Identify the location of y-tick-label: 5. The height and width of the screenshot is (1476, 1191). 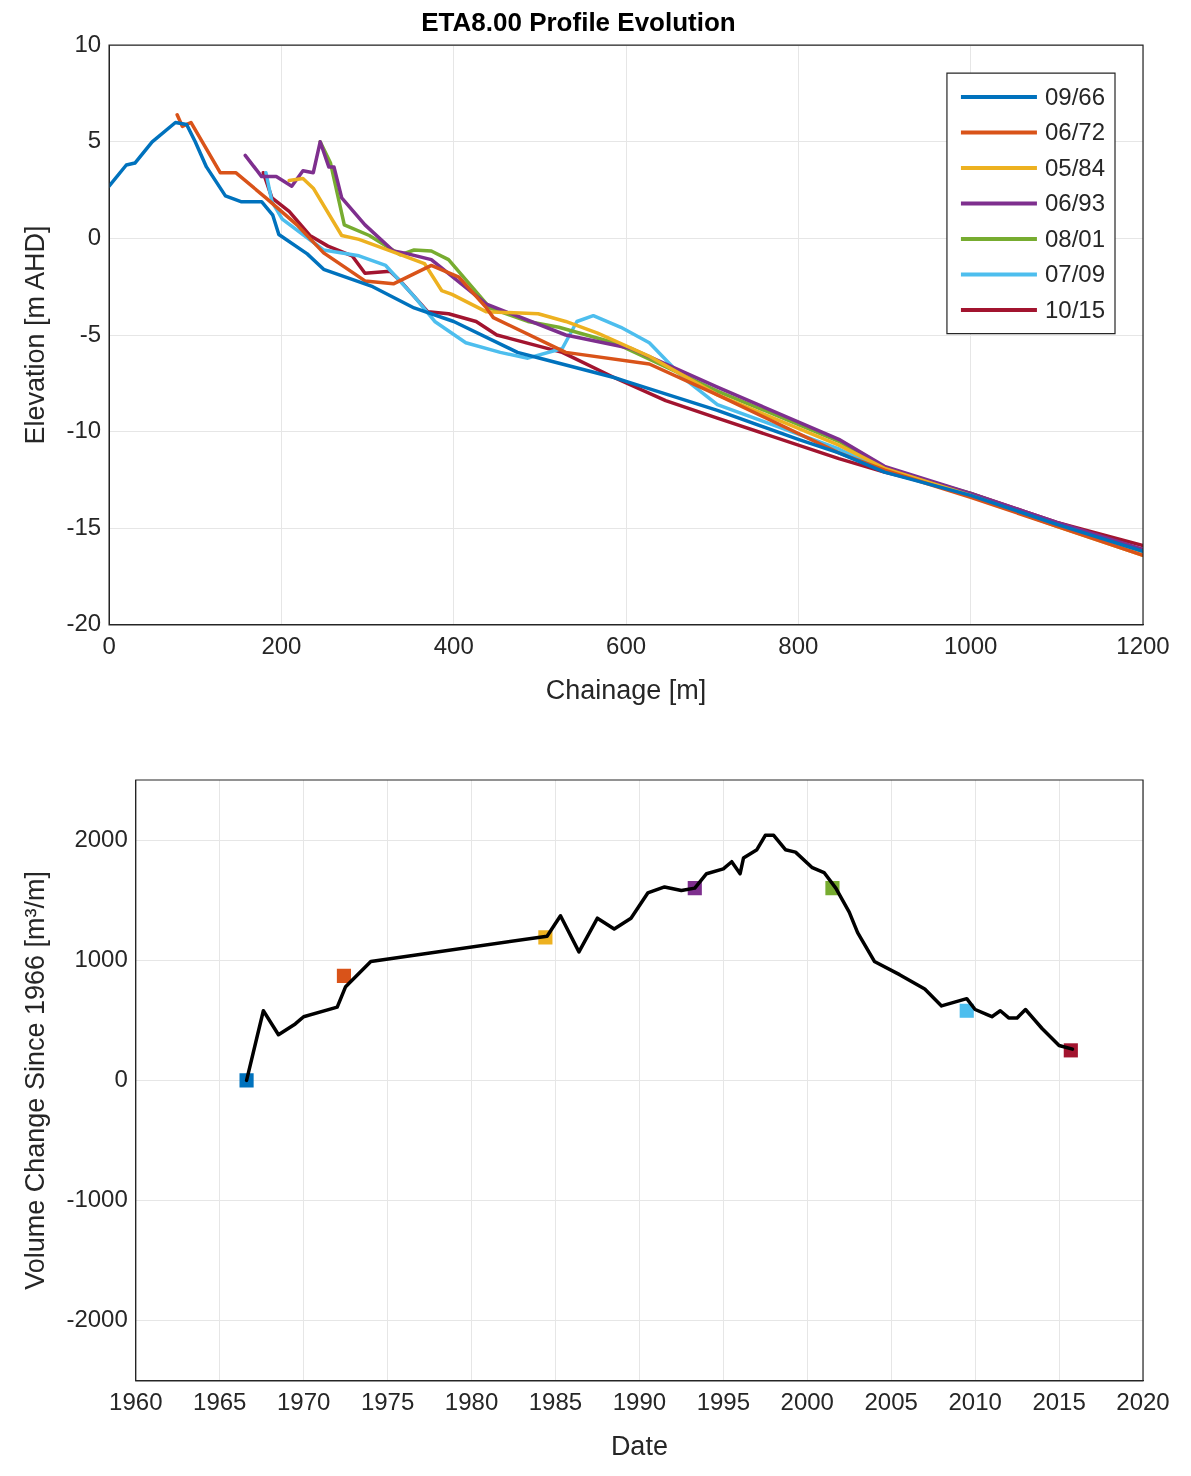
(94, 140).